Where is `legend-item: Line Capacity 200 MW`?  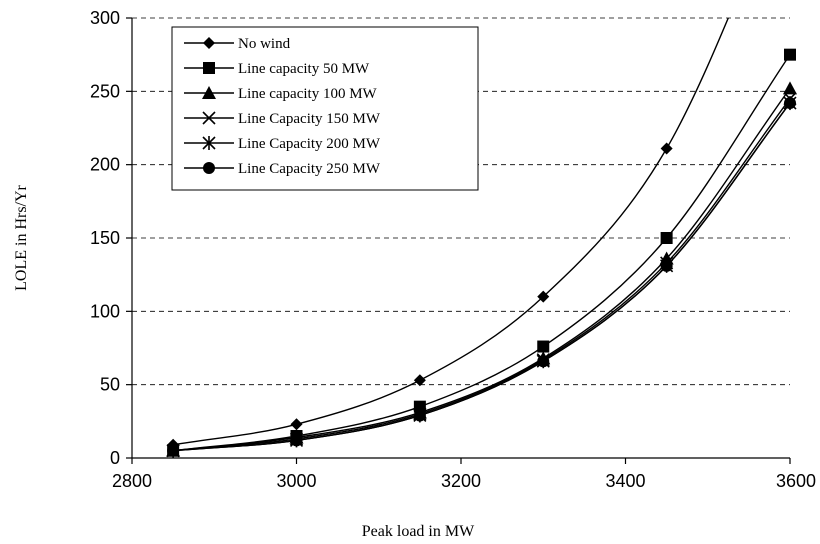 legend-item: Line Capacity 200 MW is located at coordinates (282, 144).